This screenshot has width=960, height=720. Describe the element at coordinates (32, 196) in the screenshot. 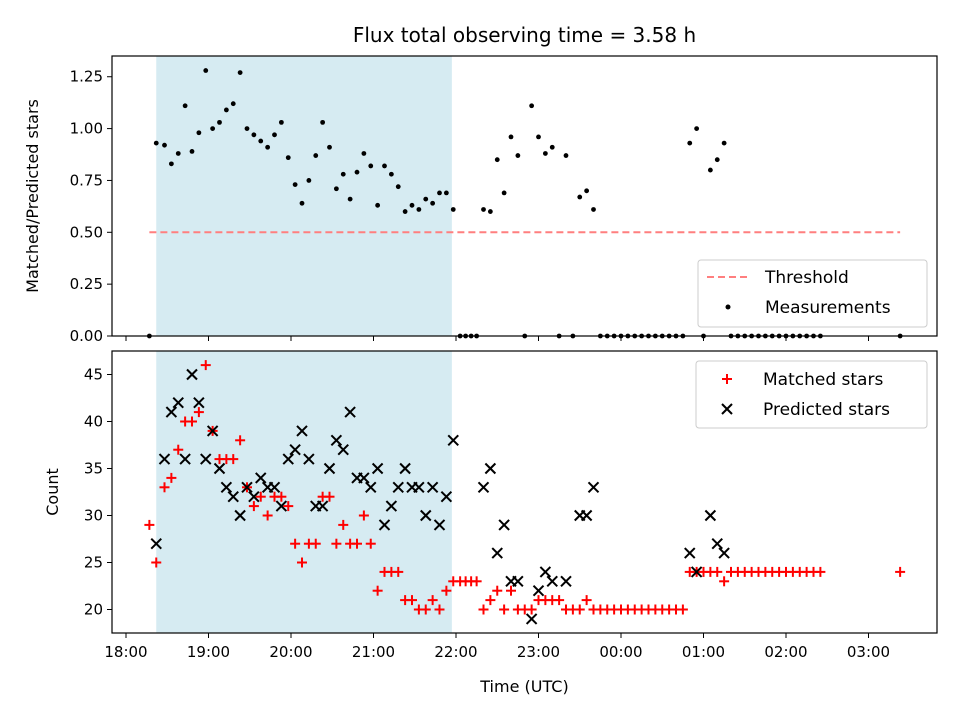

I see `ratio-y-axis-label: Matched/Predicted stars` at that location.